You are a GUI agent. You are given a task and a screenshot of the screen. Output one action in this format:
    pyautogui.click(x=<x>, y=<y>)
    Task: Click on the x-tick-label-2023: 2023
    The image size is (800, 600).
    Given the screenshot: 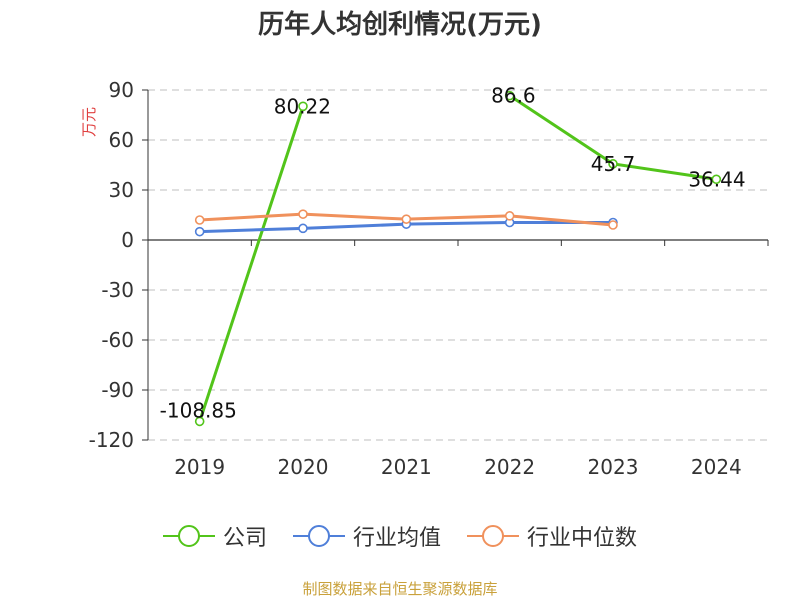 What is the action you would take?
    pyautogui.click(x=613, y=467)
    